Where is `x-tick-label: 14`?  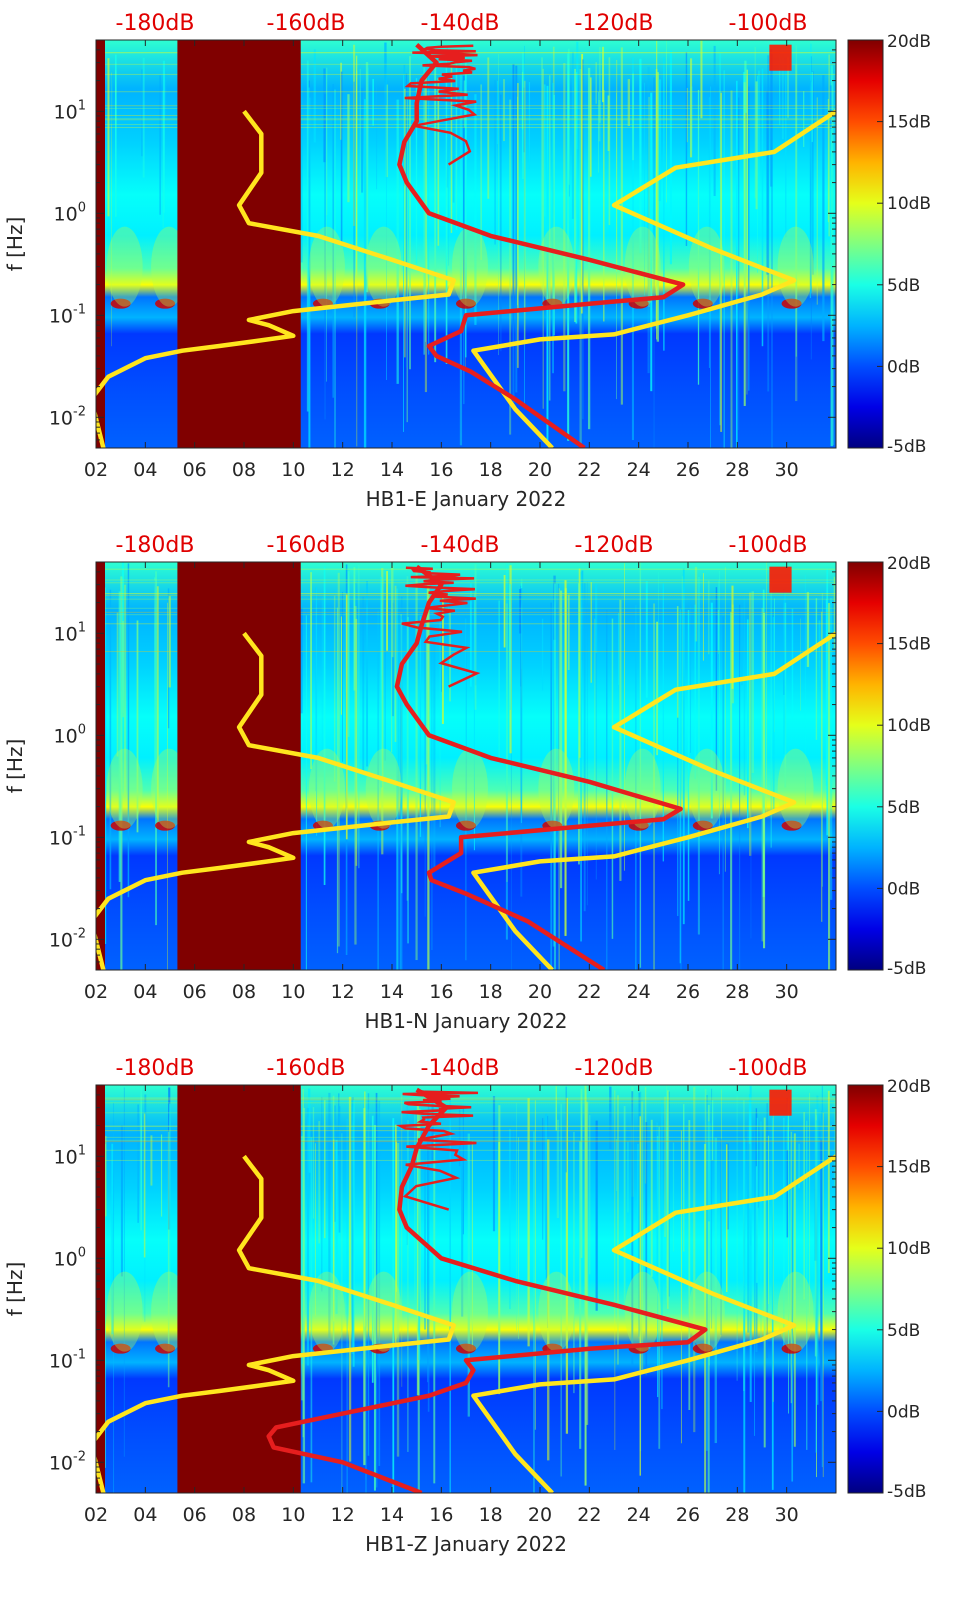
x-tick-label: 14 is located at coordinates (392, 1515).